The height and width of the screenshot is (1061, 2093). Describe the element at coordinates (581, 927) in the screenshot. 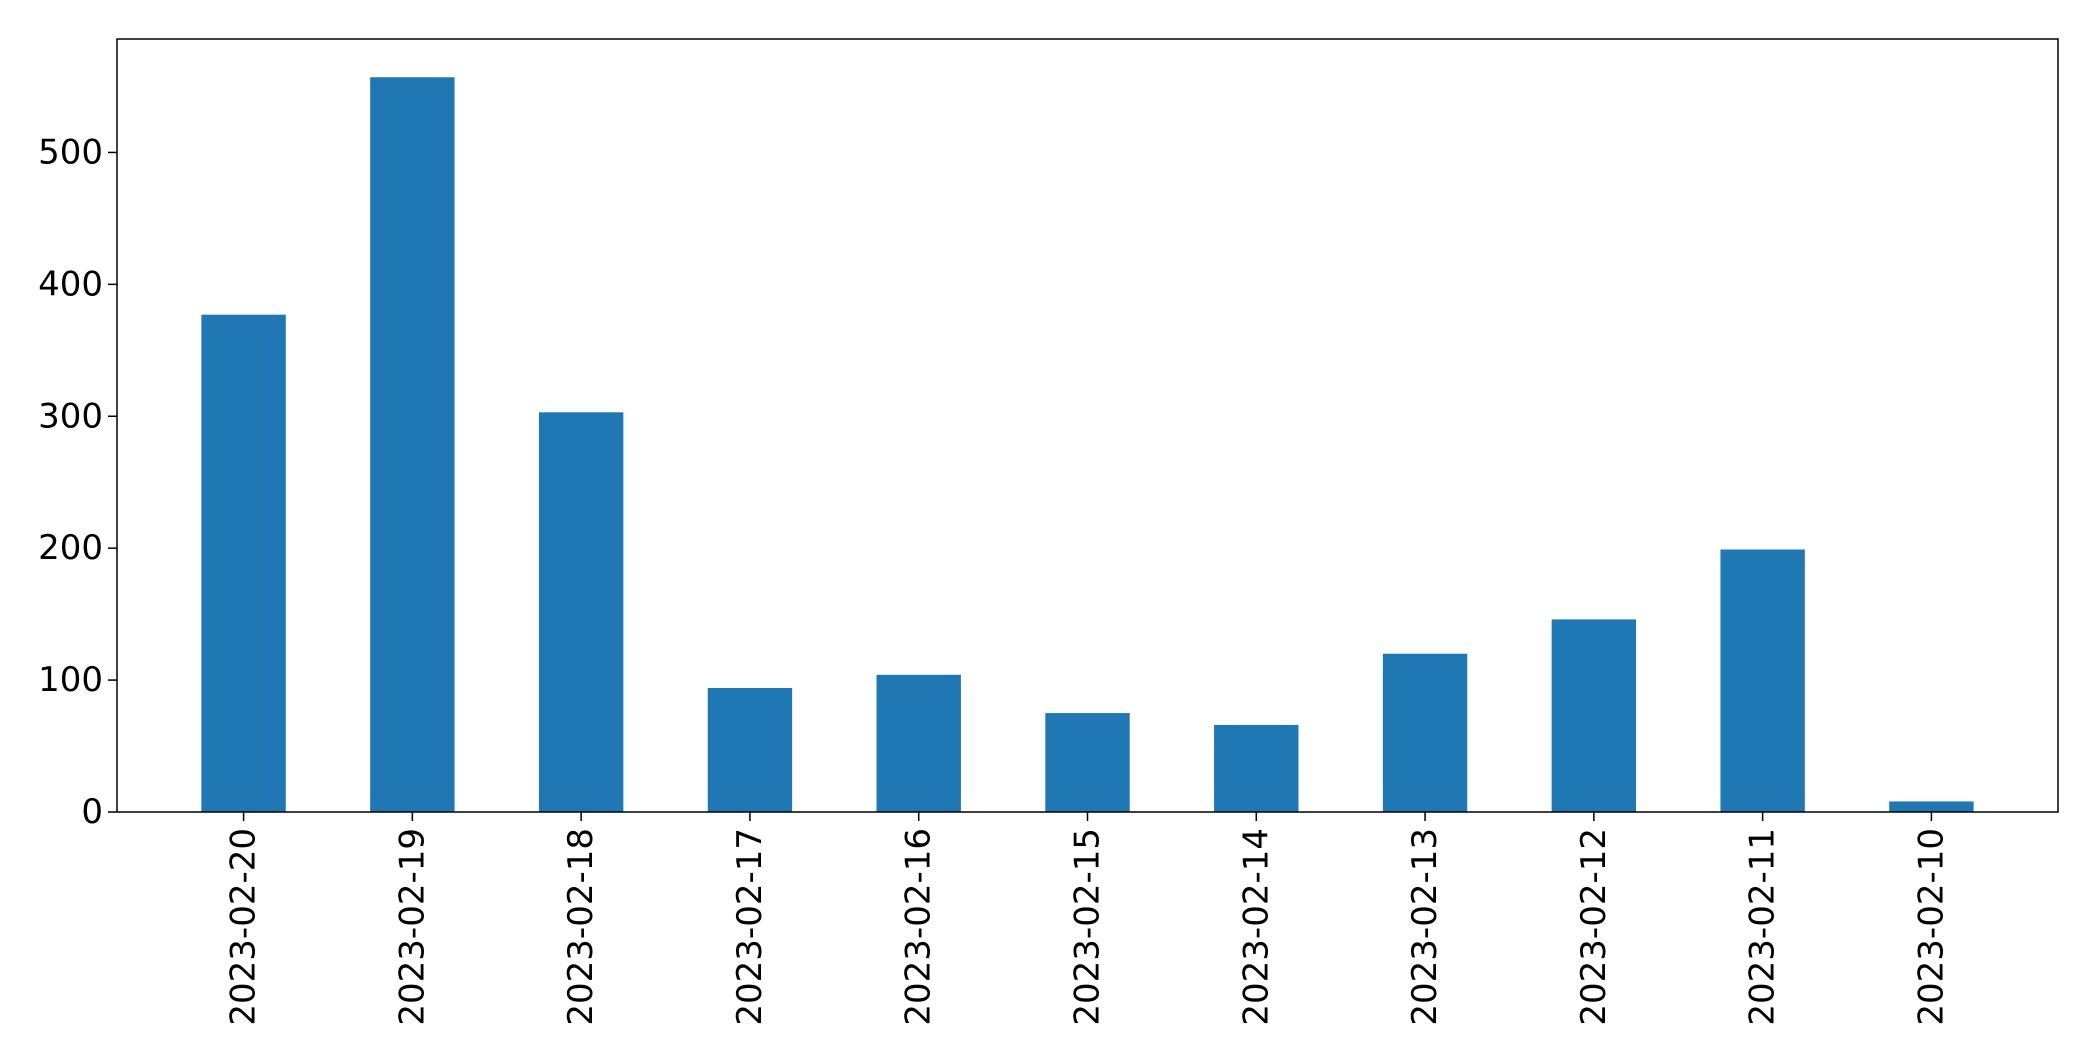

I see `x-tick-label-2023-02-18: 2023-02-18` at that location.